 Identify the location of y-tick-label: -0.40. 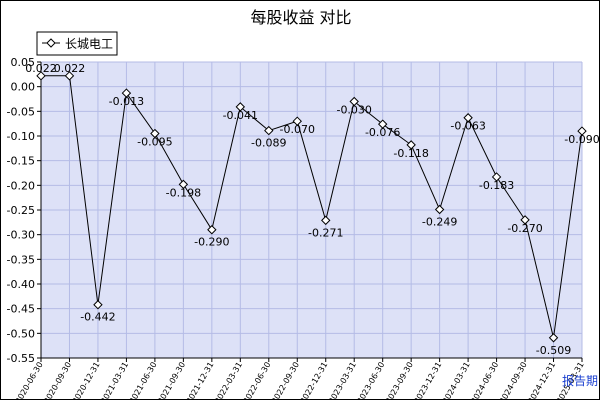
(21, 284).